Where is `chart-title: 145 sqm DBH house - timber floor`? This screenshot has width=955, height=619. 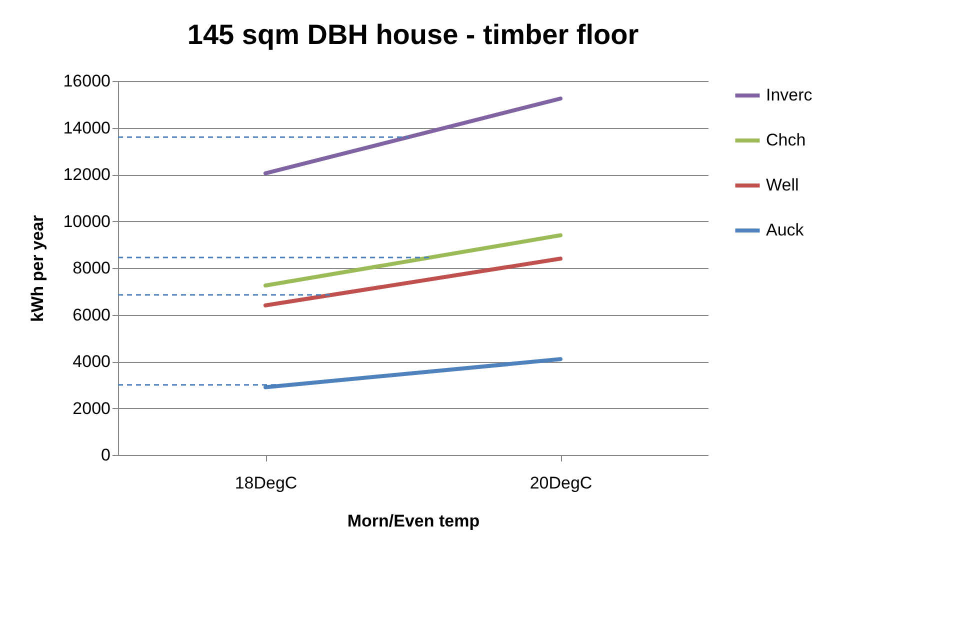 chart-title: 145 sqm DBH house - timber floor is located at coordinates (413, 34).